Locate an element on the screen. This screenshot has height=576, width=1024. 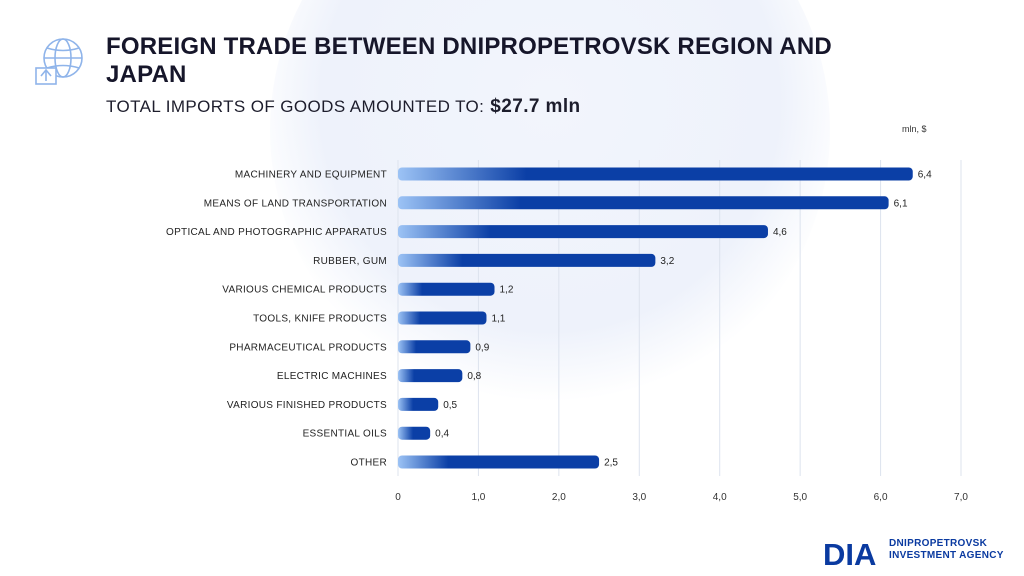
category-label: PHARMACEUTICAL PRODUCTS is located at coordinates (308, 347).